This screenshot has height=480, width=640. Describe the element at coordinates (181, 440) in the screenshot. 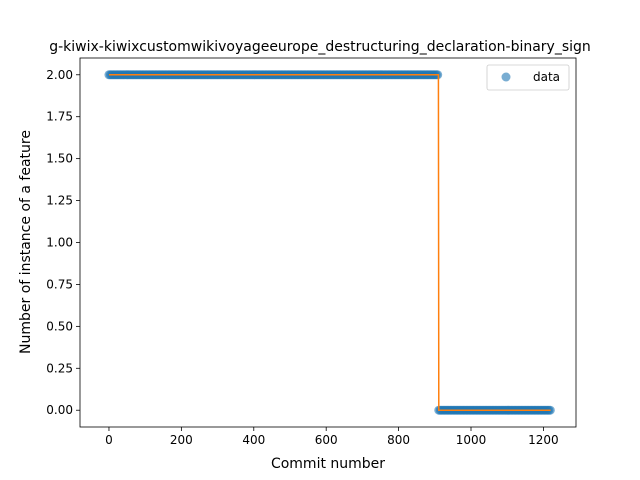

I see `x-tick-label: 200` at that location.